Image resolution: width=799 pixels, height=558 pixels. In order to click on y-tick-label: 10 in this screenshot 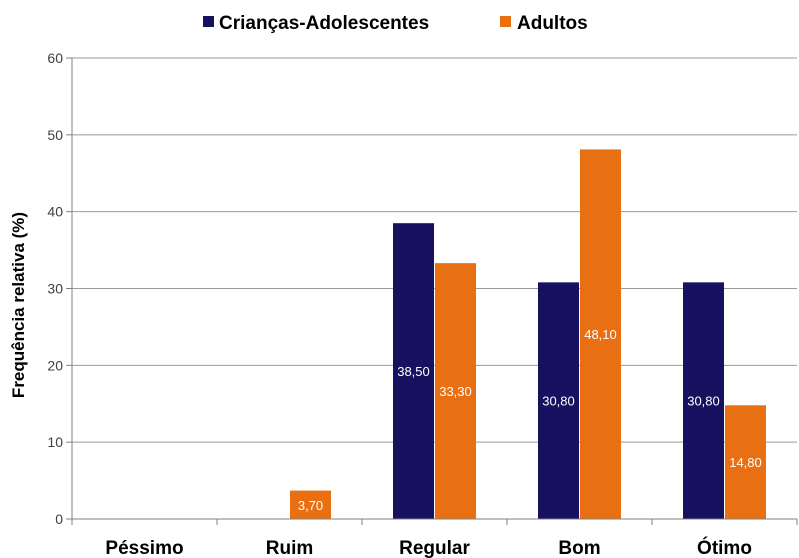, I will do `click(55, 442)`.